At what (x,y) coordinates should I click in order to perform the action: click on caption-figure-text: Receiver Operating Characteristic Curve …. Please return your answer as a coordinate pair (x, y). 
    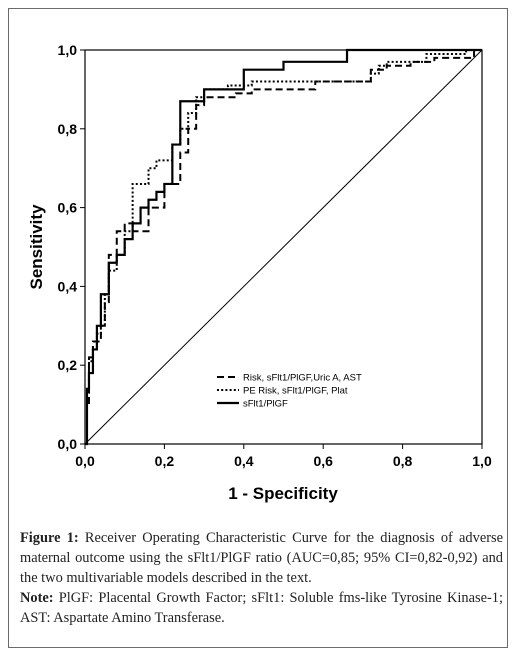
    Looking at the image, I should click on (261, 558).